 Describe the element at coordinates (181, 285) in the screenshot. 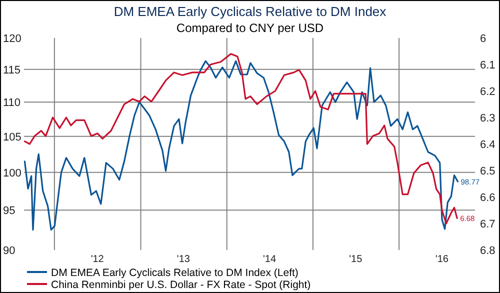

I see `legend-label: China Renminbi per U.S. Dollar - FX Rate - Spot (Right)` at that location.